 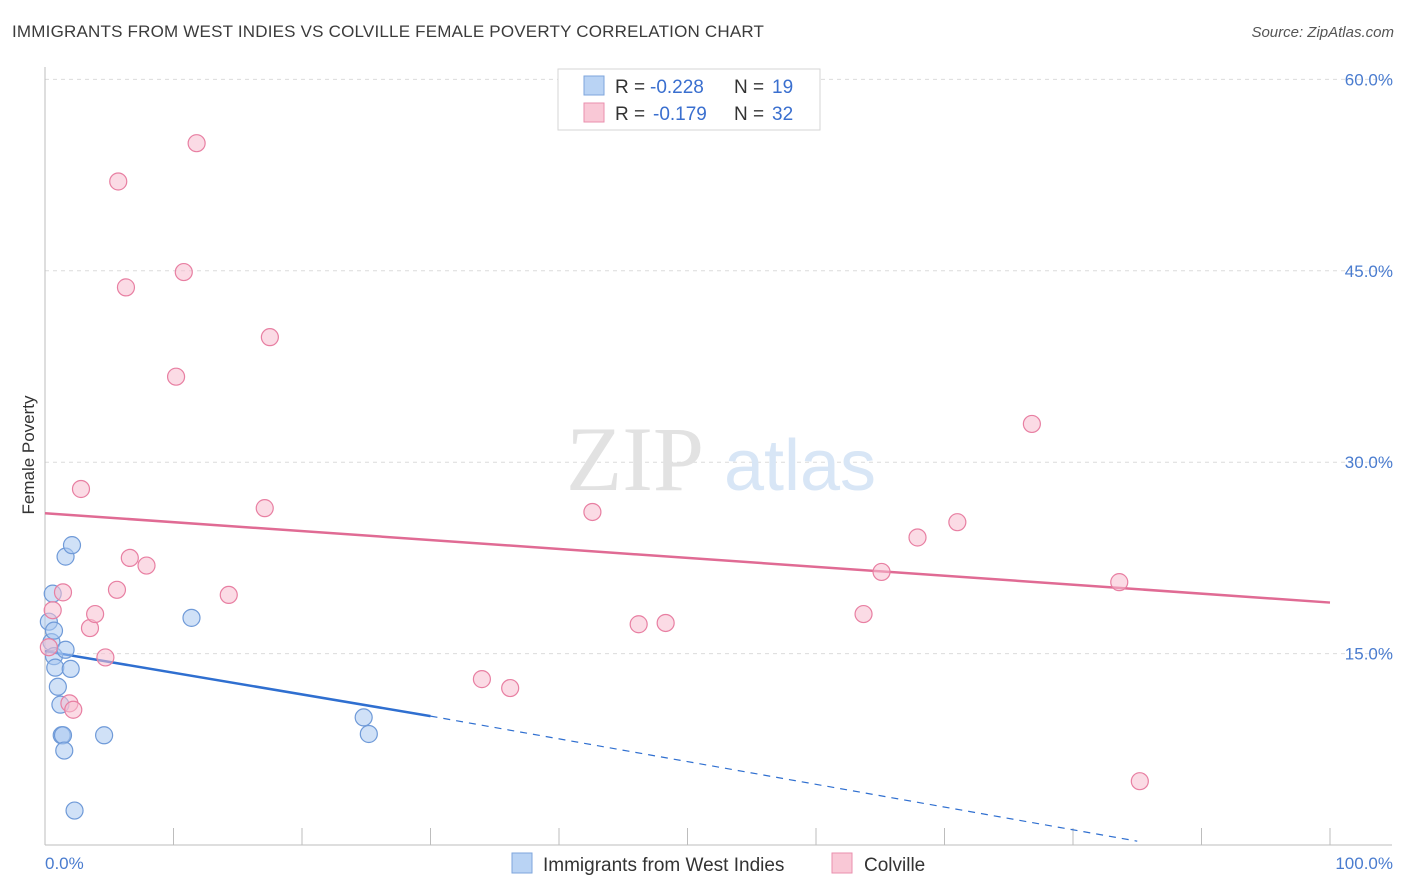 I want to click on stats-n-label-2: N =, so click(x=749, y=114).